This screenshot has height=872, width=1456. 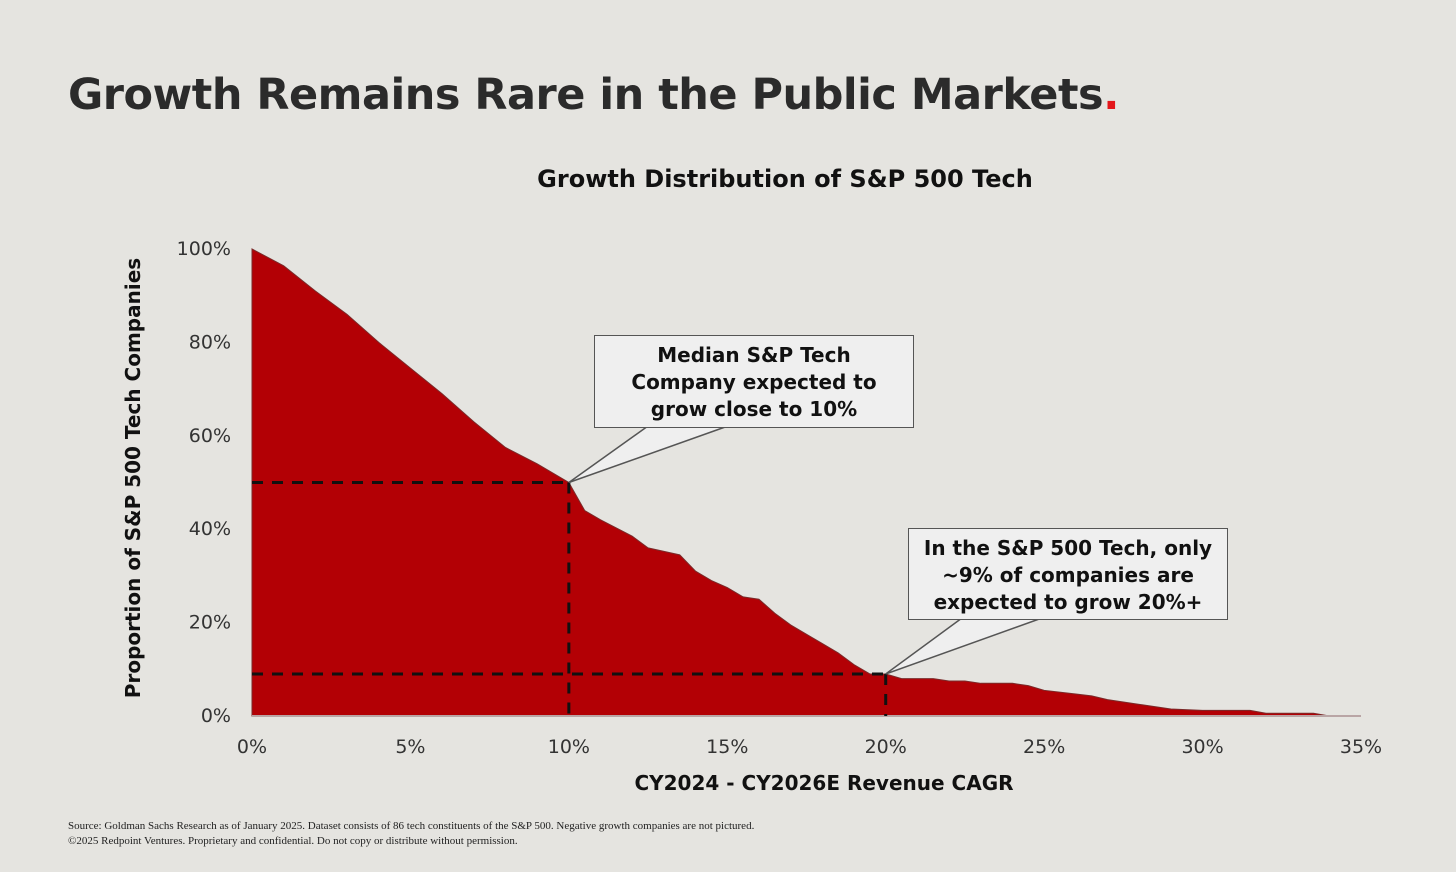 What do you see at coordinates (210, 529) in the screenshot?
I see `y-tick-label: 40%` at bounding box center [210, 529].